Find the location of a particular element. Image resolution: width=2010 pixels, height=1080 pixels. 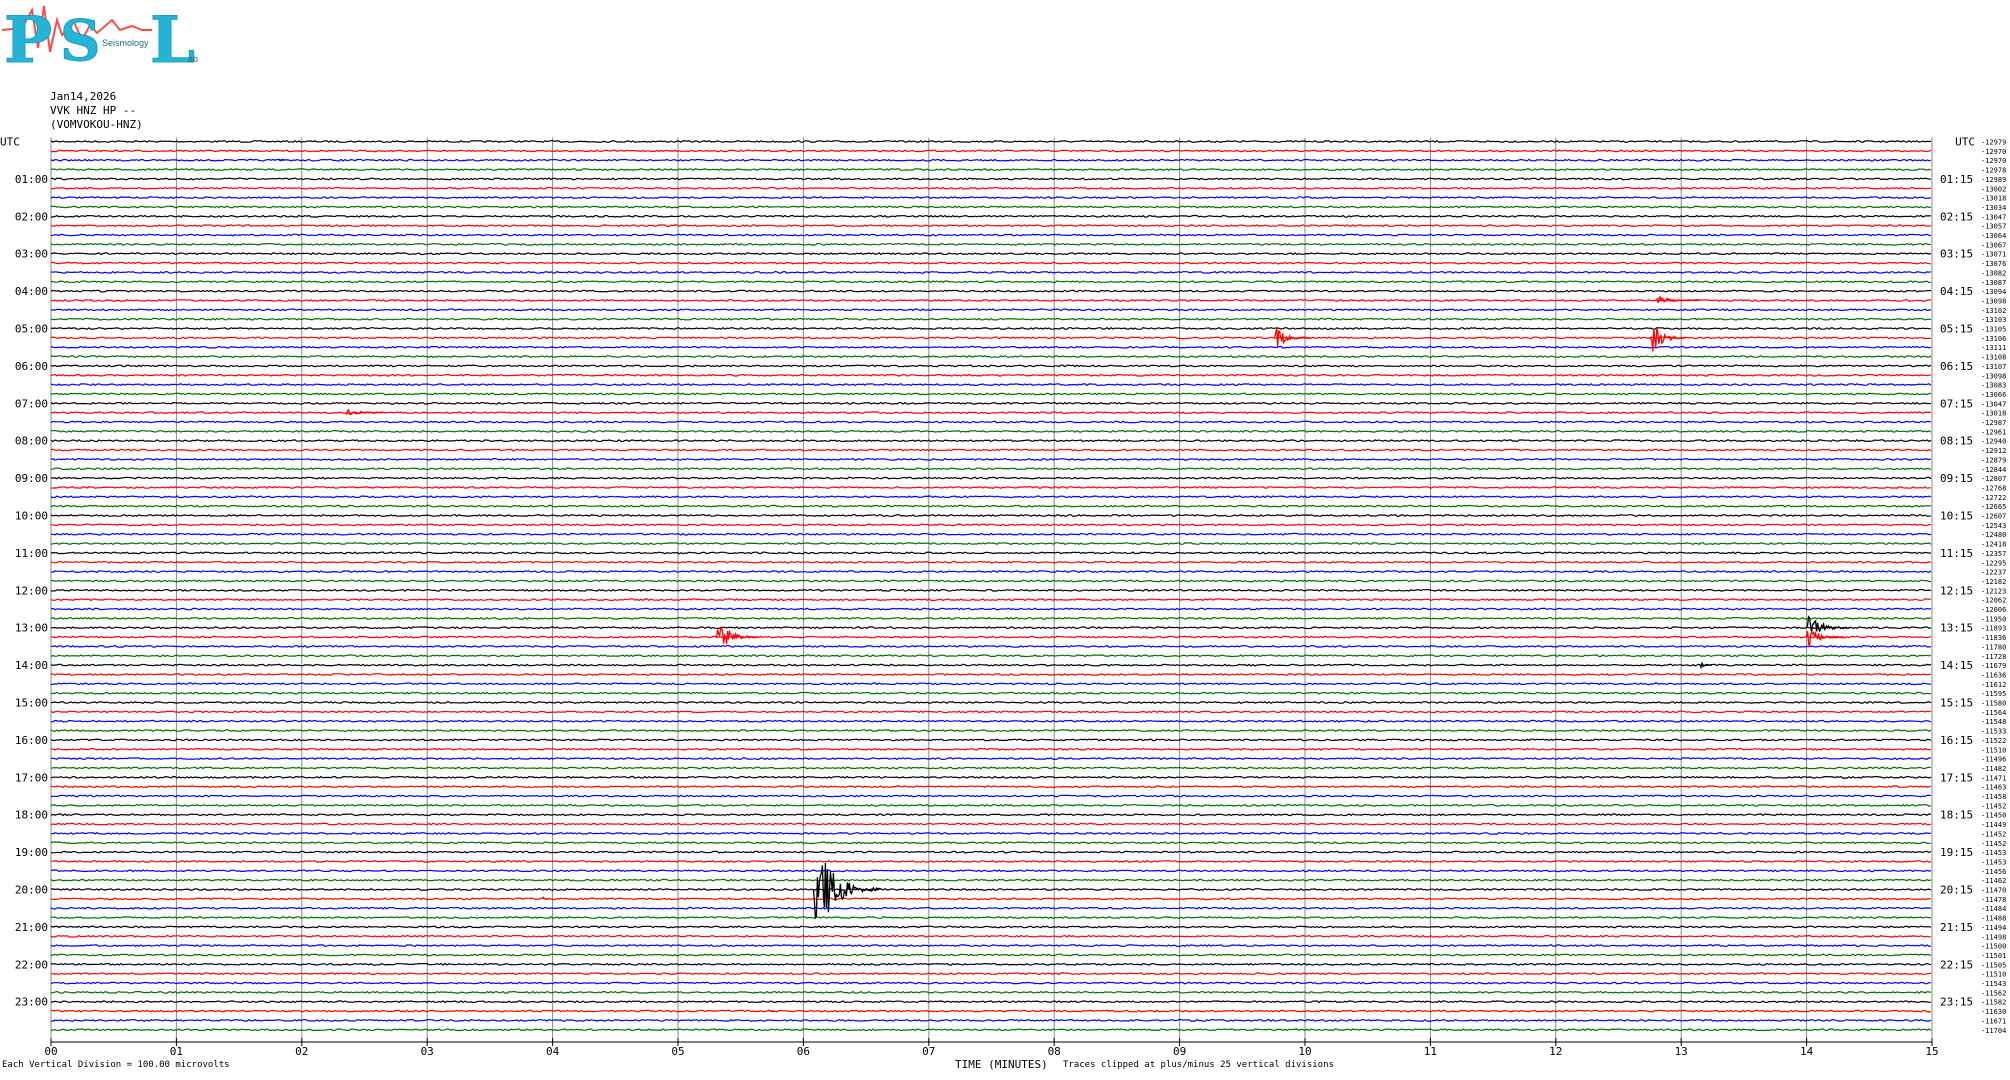

trace-offset-label: -11522 is located at coordinates (1993, 741).